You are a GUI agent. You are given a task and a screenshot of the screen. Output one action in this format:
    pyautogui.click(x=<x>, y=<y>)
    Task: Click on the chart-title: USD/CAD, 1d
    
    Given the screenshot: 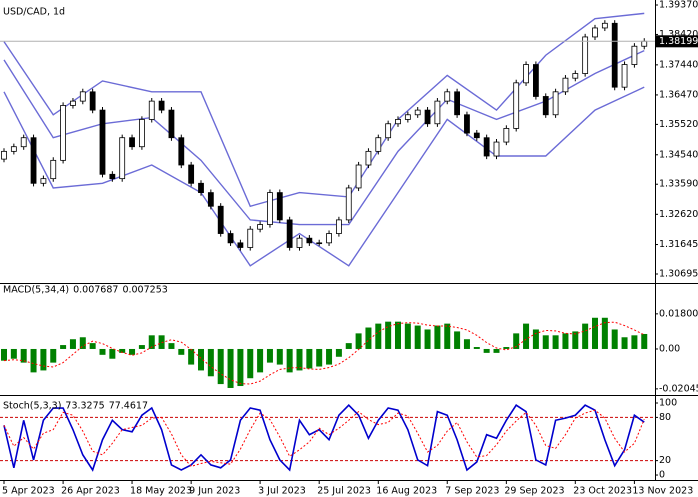 What is the action you would take?
    pyautogui.click(x=34, y=12)
    